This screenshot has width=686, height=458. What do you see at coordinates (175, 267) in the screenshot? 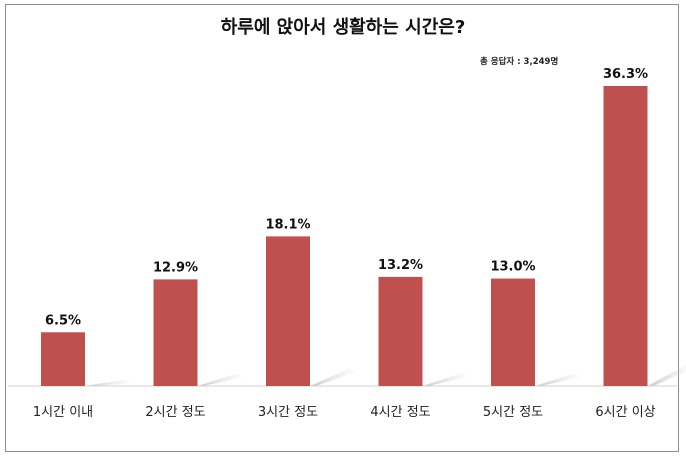
I see `bar-value-label: 12.9%` at bounding box center [175, 267].